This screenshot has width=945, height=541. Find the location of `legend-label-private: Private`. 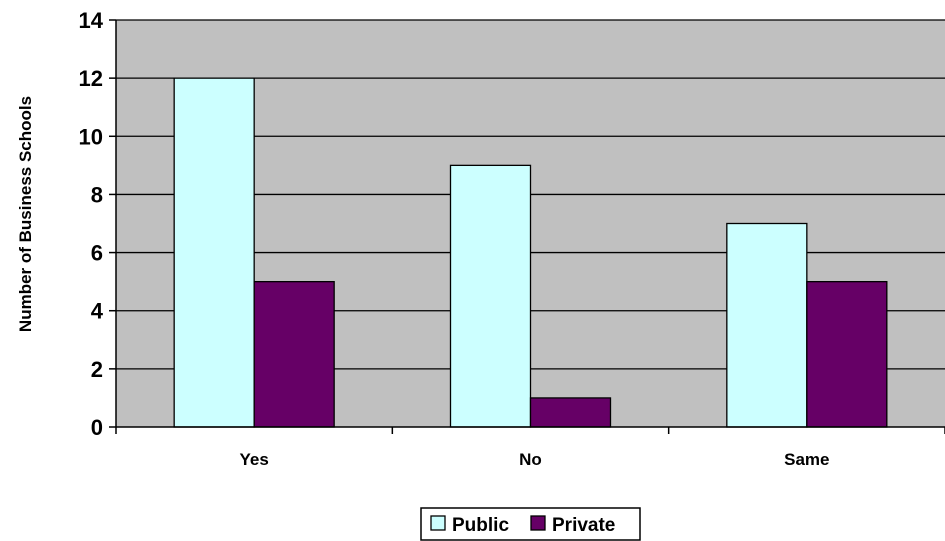

legend-label-private: Private is located at coordinates (583, 525).